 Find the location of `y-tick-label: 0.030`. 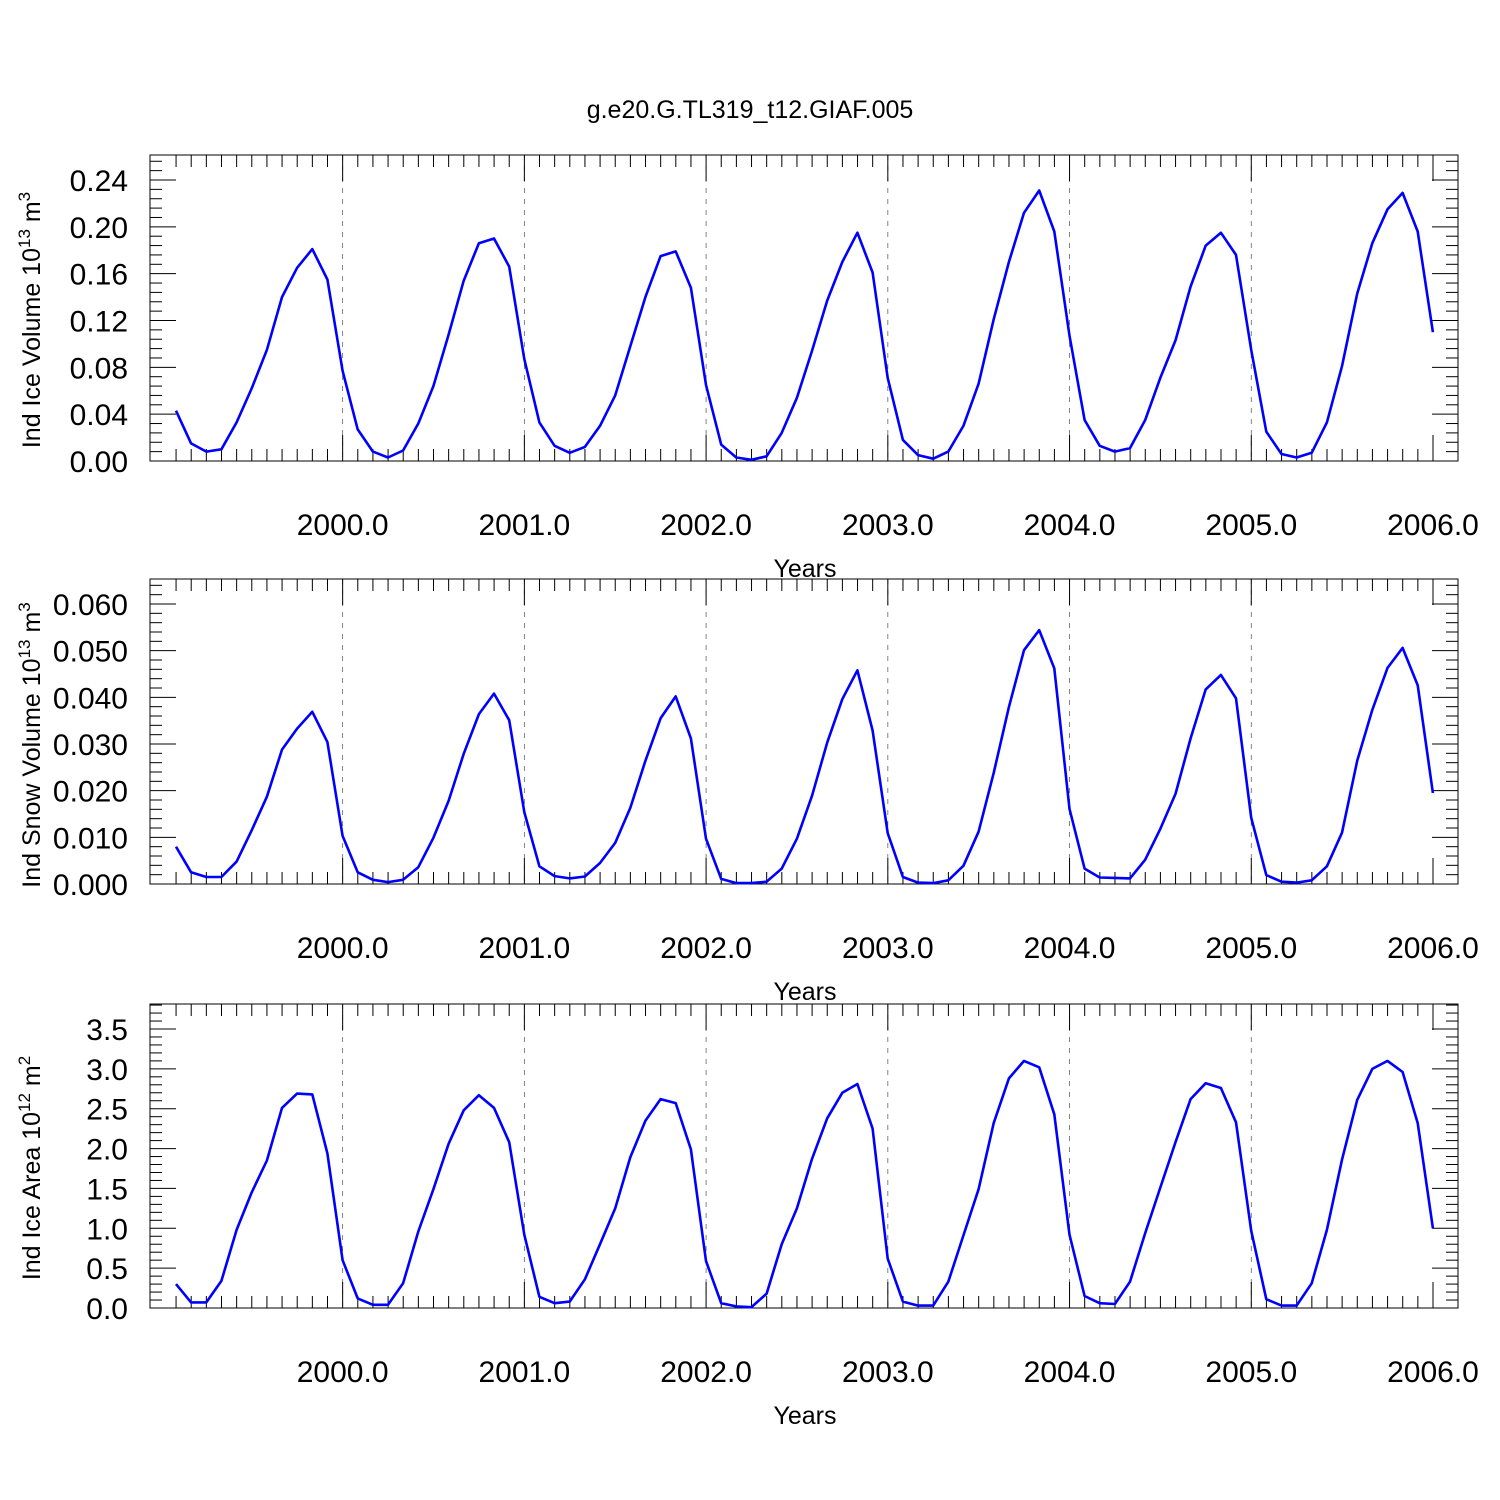

y-tick-label: 0.030 is located at coordinates (90, 745).